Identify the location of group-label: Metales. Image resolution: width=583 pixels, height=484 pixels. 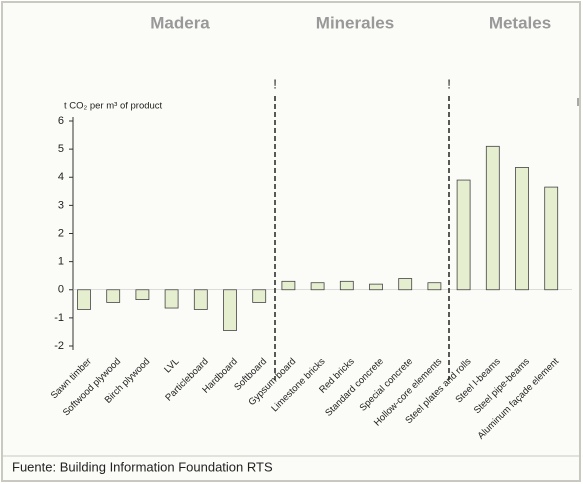
(520, 22).